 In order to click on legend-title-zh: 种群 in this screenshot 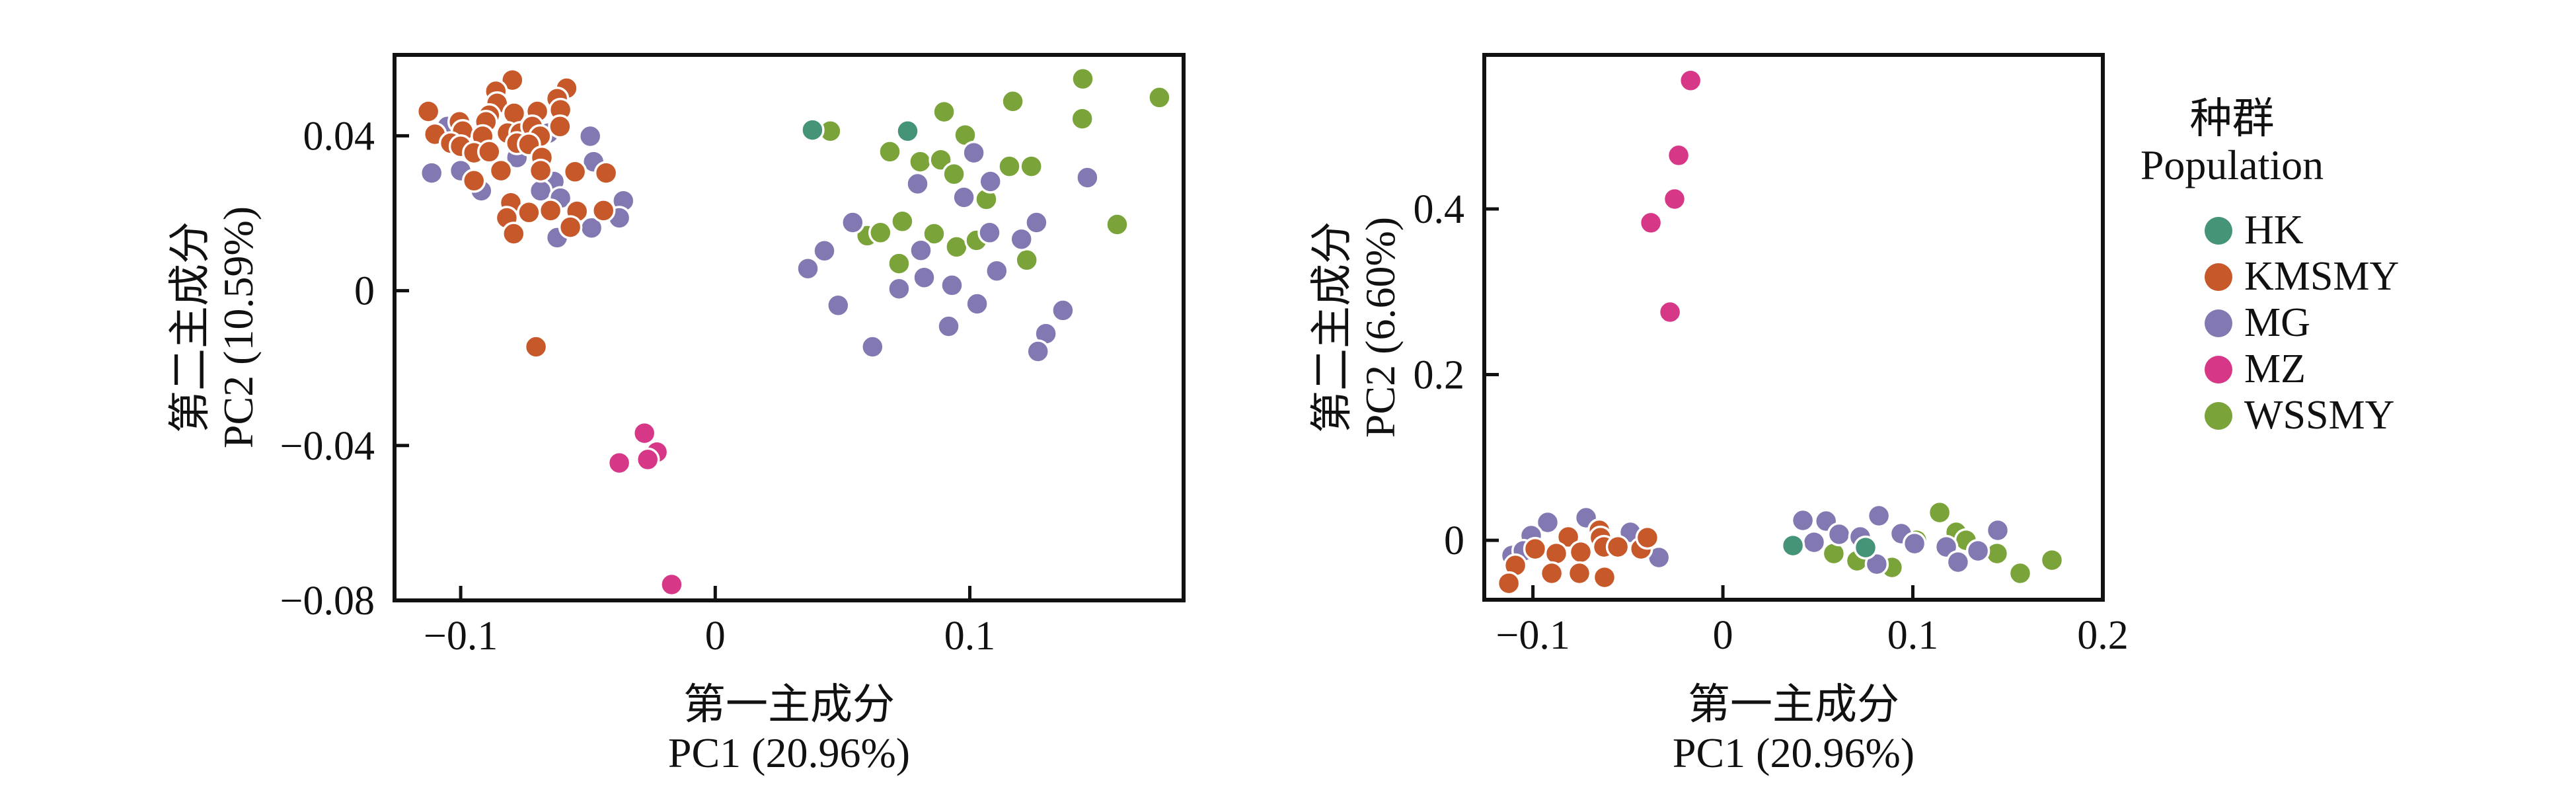, I will do `click(2232, 118)`.